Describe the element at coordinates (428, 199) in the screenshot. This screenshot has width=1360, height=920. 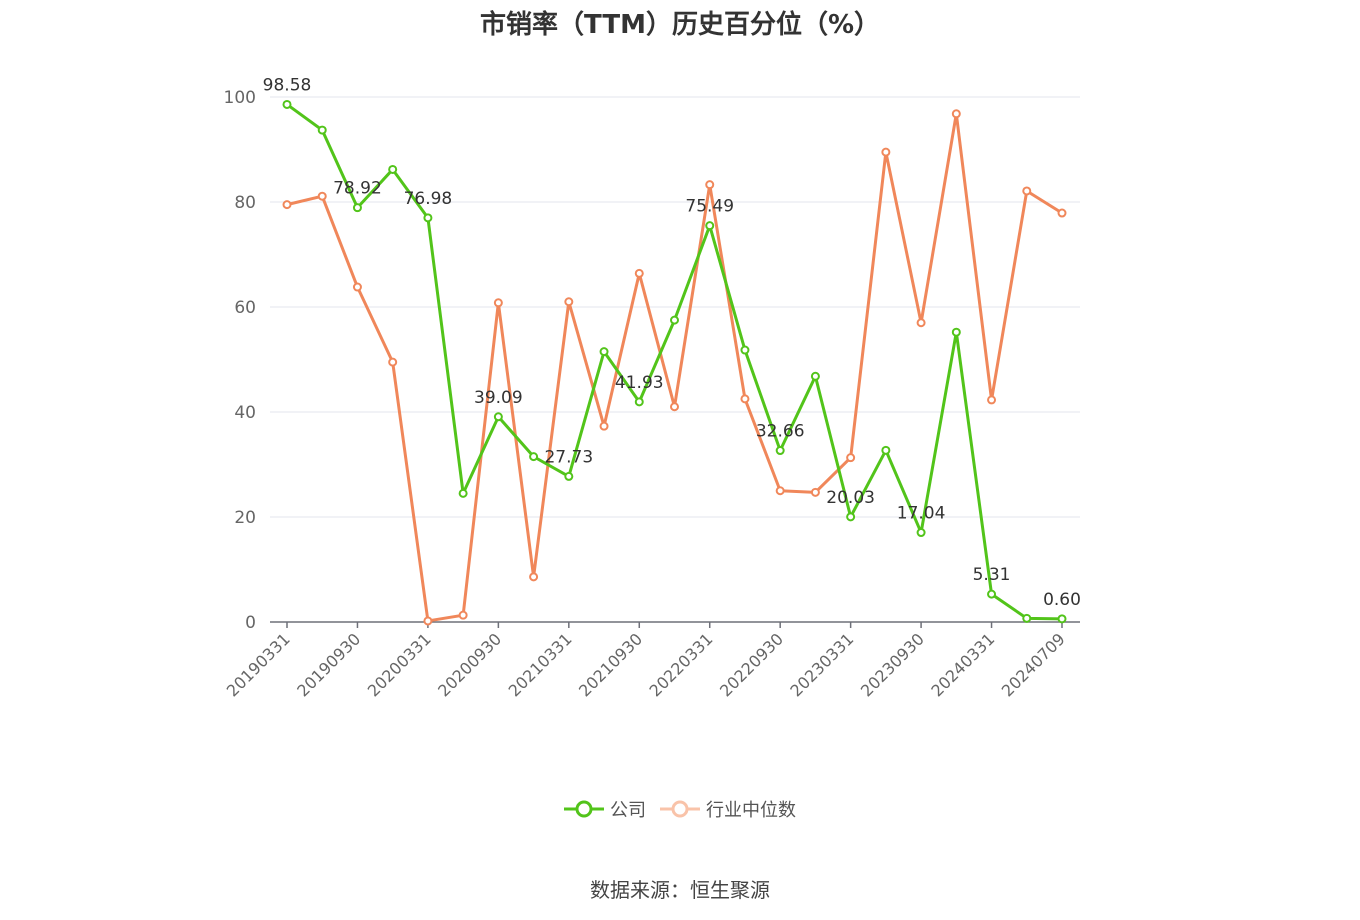
I see `data-label: 76.98` at that location.